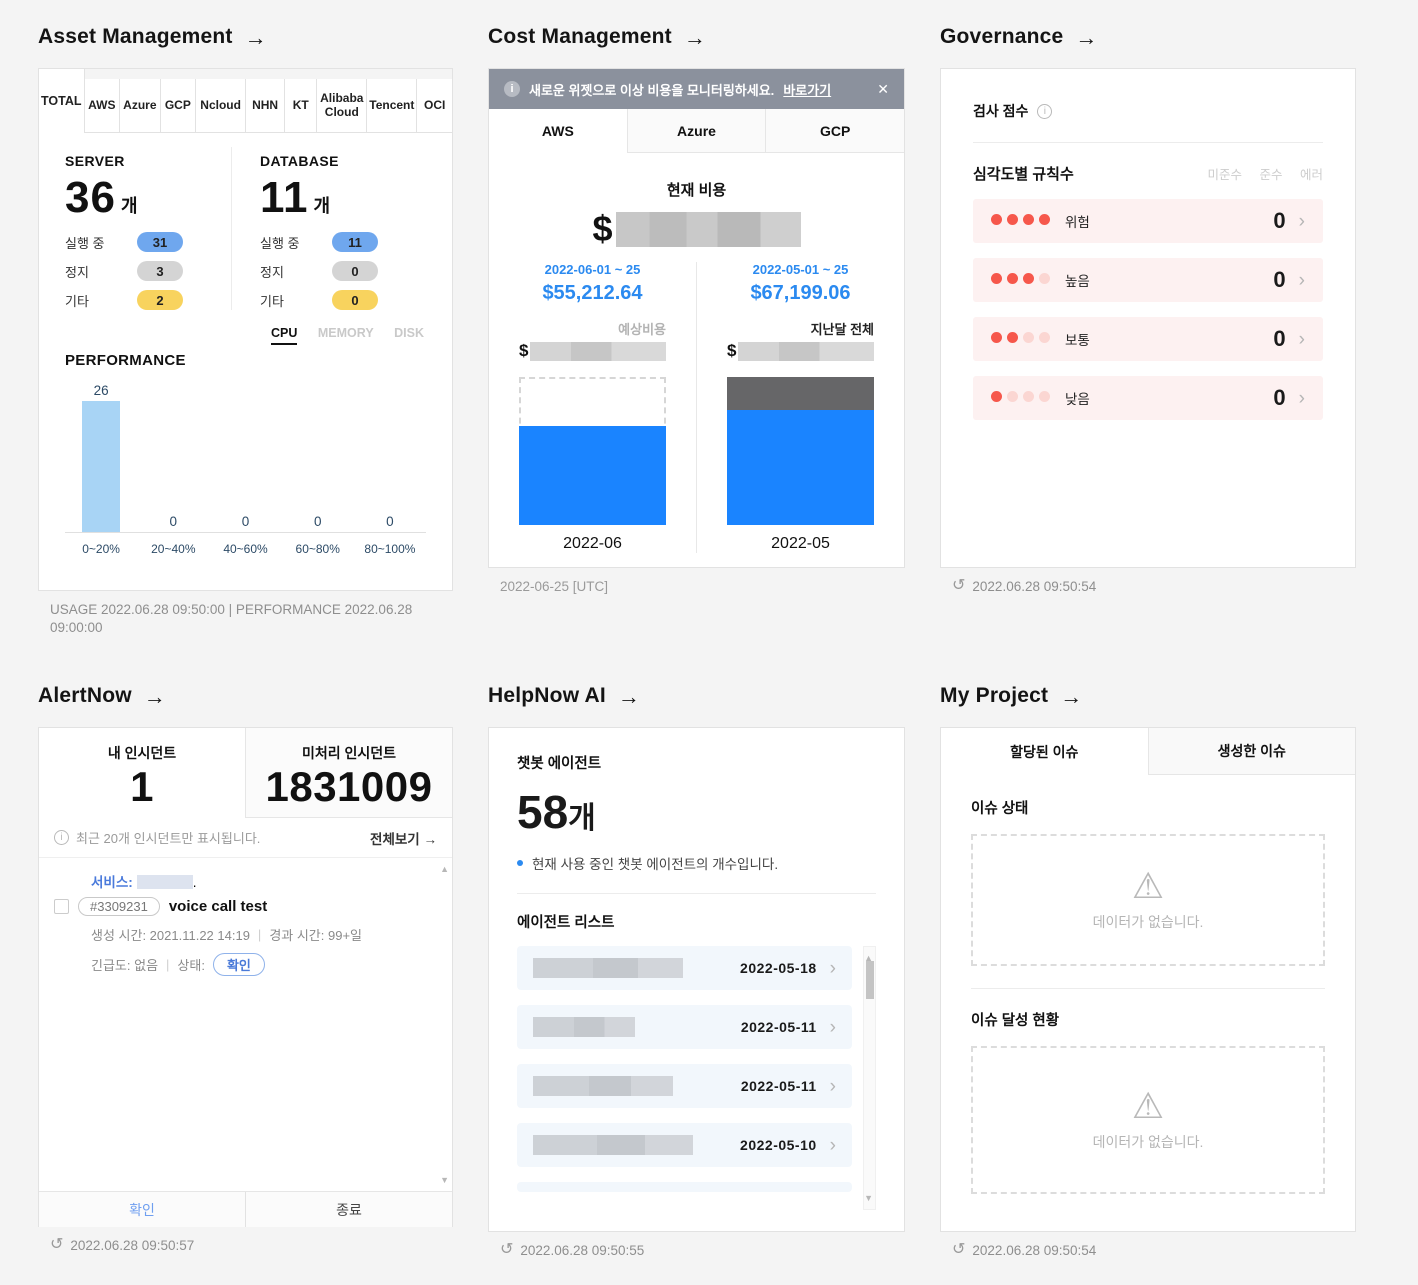  Describe the element at coordinates (1077, 222) in the screenshot. I see `severity-label: 위험` at that location.